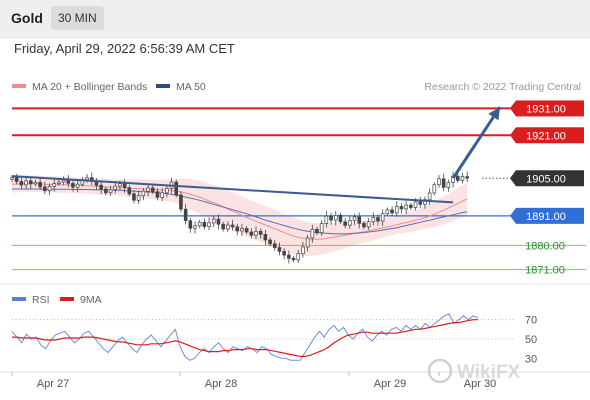 Image resolution: width=590 pixels, height=400 pixels. I want to click on x-tick-label: Apr 29, so click(390, 384).